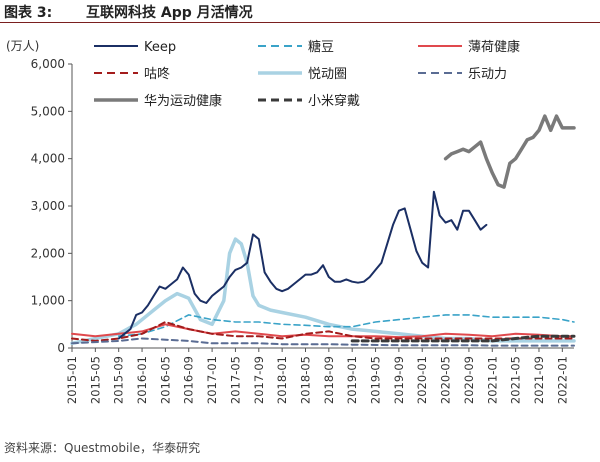  What do you see at coordinates (334, 101) in the screenshot?
I see `legend-label-7: 小米穿戴` at bounding box center [334, 101].